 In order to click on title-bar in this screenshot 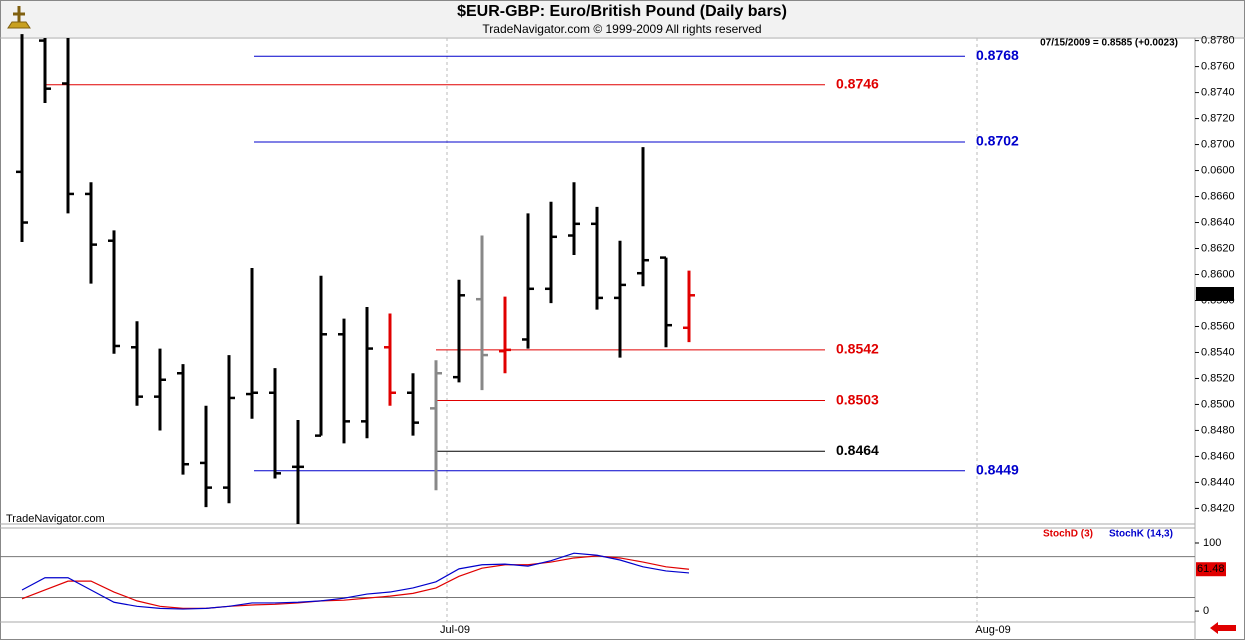, I will do `click(622, 19)`.